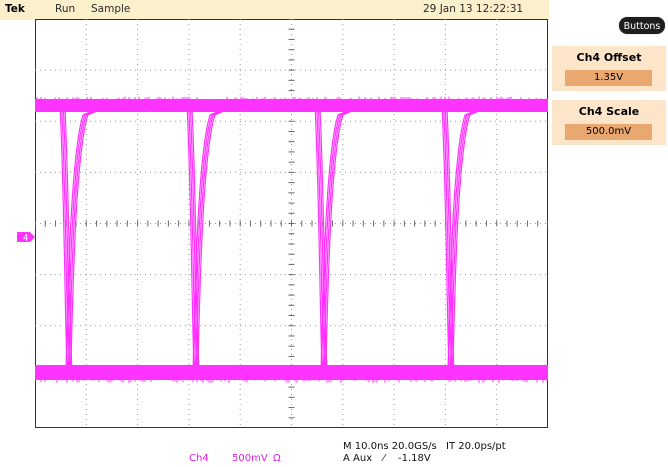 This screenshot has width=668, height=467. What do you see at coordinates (384, 458) in the screenshot?
I see `trigger-slope-icon: ⁄` at bounding box center [384, 458].